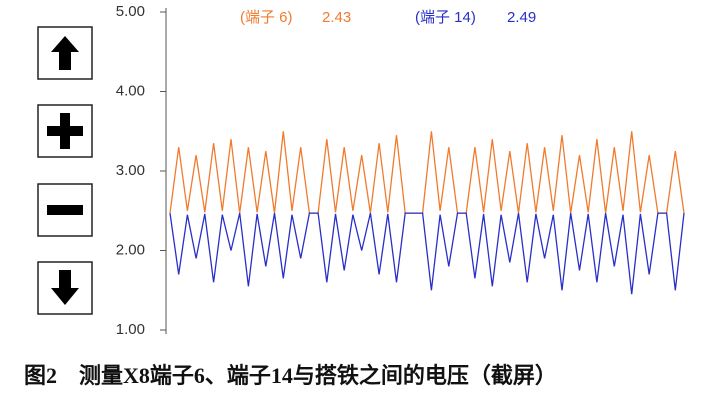  What do you see at coordinates (65, 53) in the screenshot?
I see `up-button` at bounding box center [65, 53].